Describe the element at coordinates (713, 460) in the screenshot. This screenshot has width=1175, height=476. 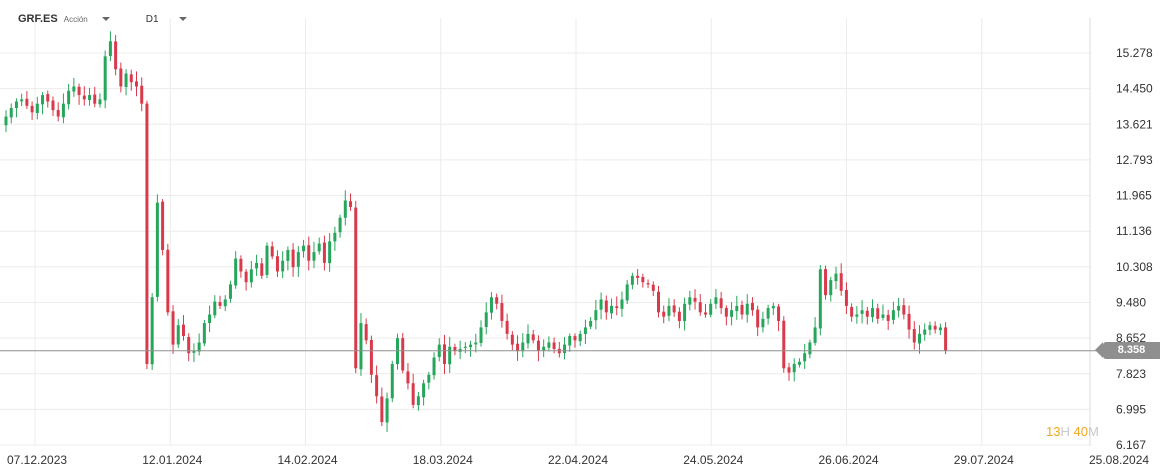
I see `x-tick-label: 24.05.2024` at that location.